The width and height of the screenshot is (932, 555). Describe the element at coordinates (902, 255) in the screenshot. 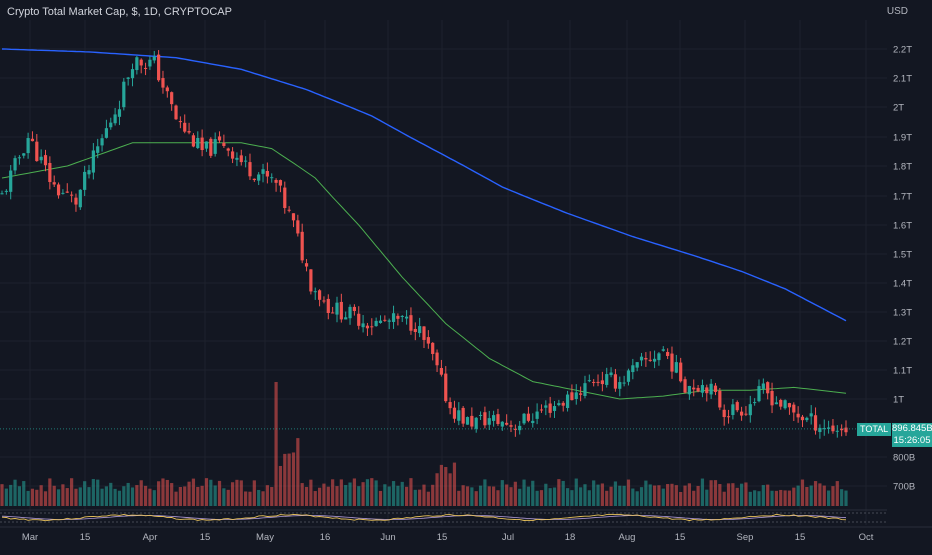

I see `y-tick-label: 1.5T` at that location.